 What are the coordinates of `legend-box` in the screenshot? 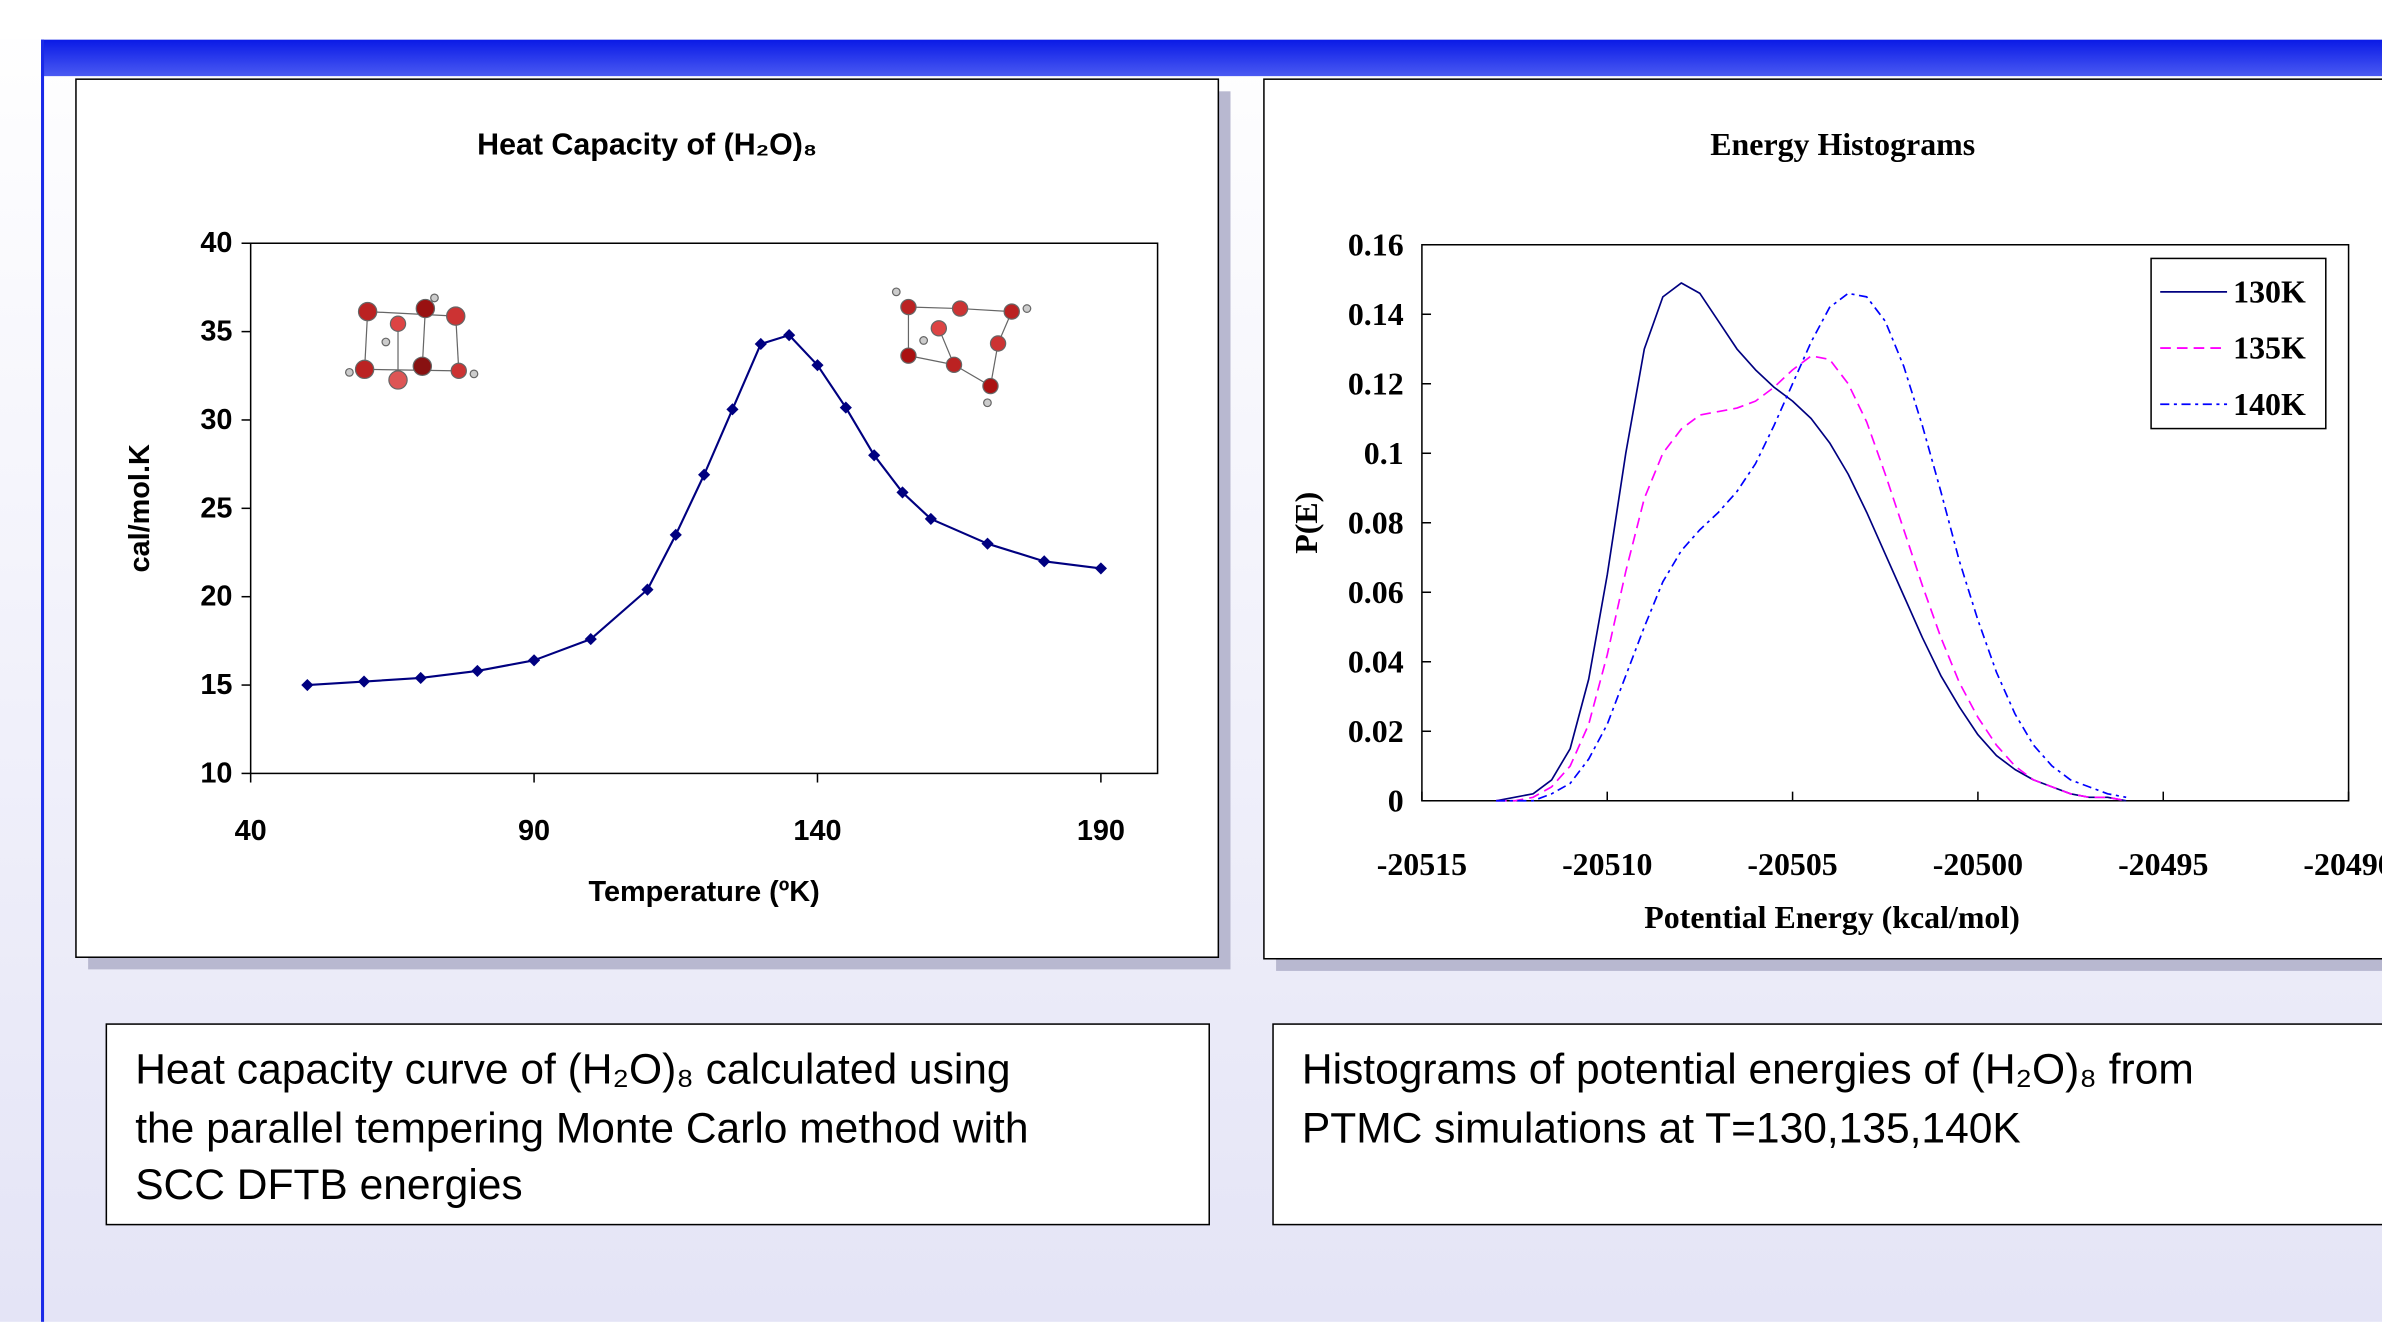 It's located at (2238, 343).